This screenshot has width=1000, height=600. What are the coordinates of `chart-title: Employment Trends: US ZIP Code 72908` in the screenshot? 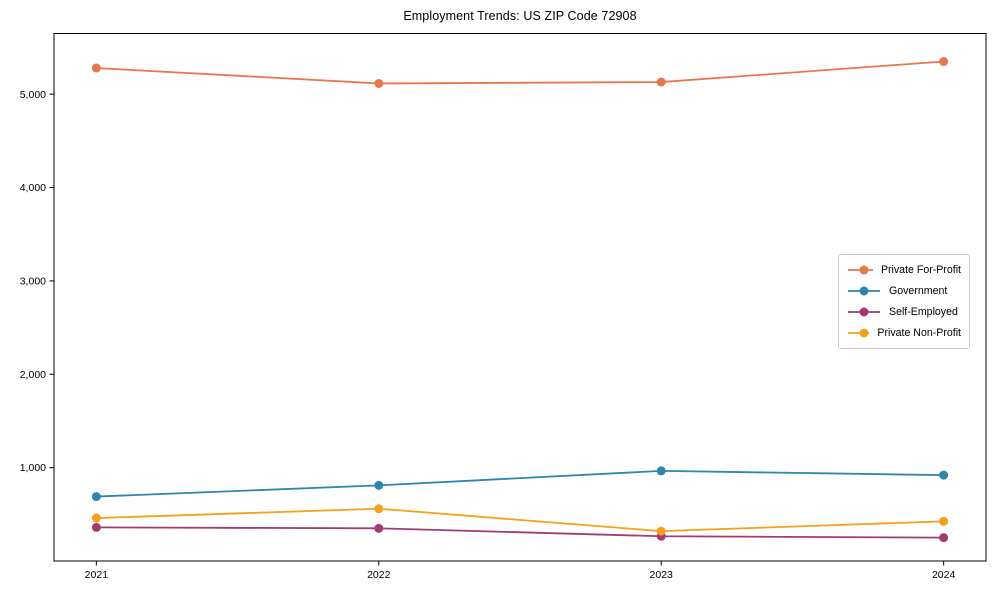 It's located at (520, 16).